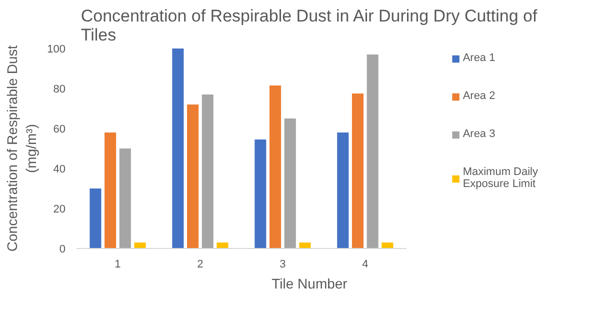 The image size is (599, 321). What do you see at coordinates (117, 264) in the screenshot?
I see `x-tick-label: 1` at bounding box center [117, 264].